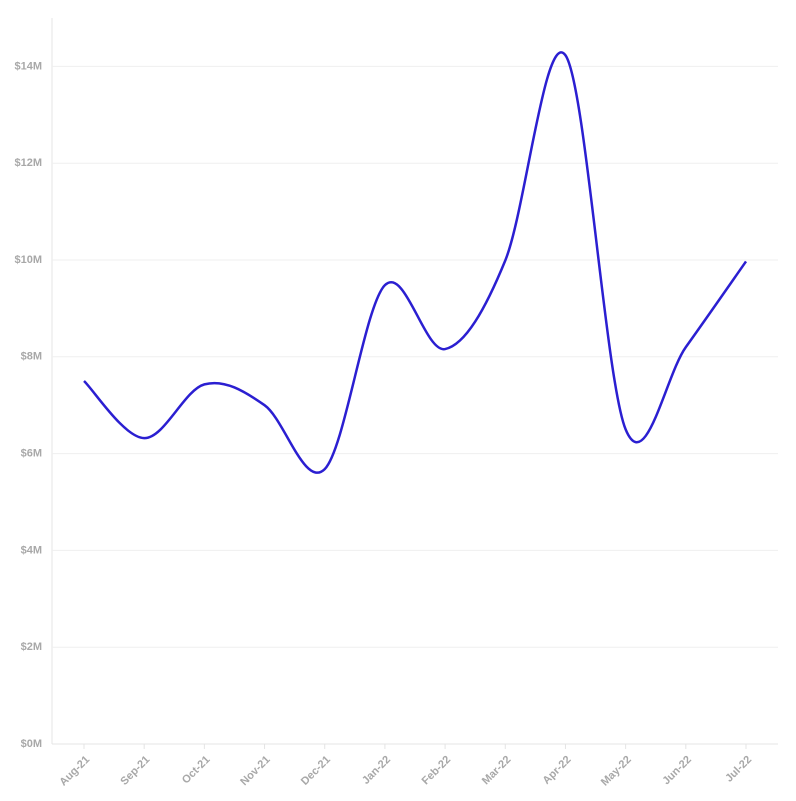  Describe the element at coordinates (28, 260) in the screenshot. I see `y-tick-label: $10M` at that location.